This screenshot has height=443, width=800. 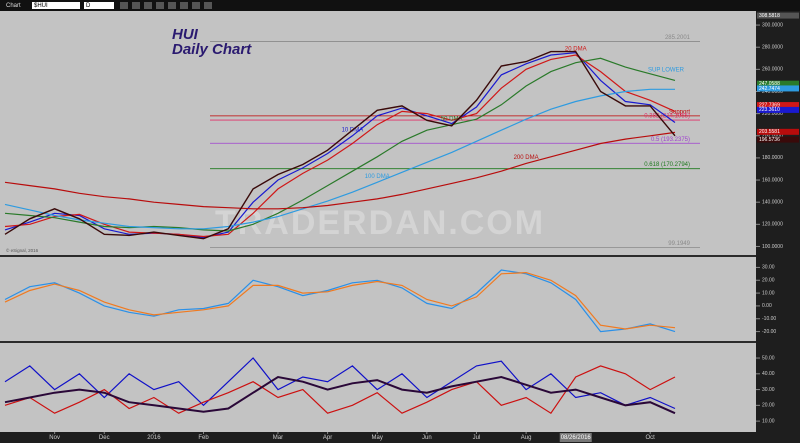 What do you see at coordinates (772, 225) in the screenshot?
I see `y-tick-label: 120.0000` at bounding box center [772, 225].